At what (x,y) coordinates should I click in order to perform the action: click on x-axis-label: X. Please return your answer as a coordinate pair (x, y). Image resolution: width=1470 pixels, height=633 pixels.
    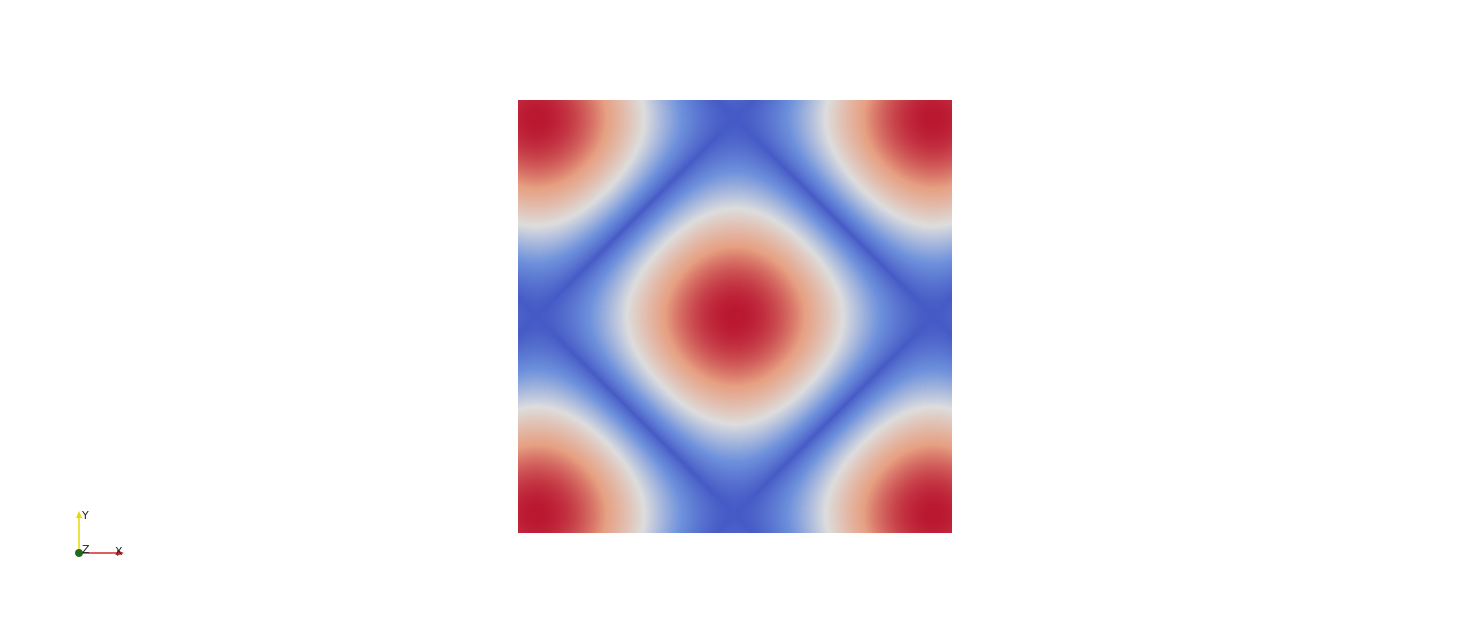
    Looking at the image, I should click on (119, 551).